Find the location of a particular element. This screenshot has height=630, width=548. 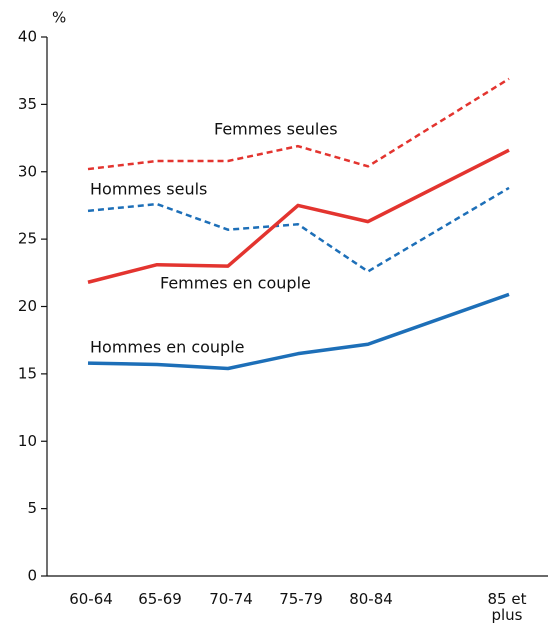

x-tick-label: 65-69 is located at coordinates (160, 599).